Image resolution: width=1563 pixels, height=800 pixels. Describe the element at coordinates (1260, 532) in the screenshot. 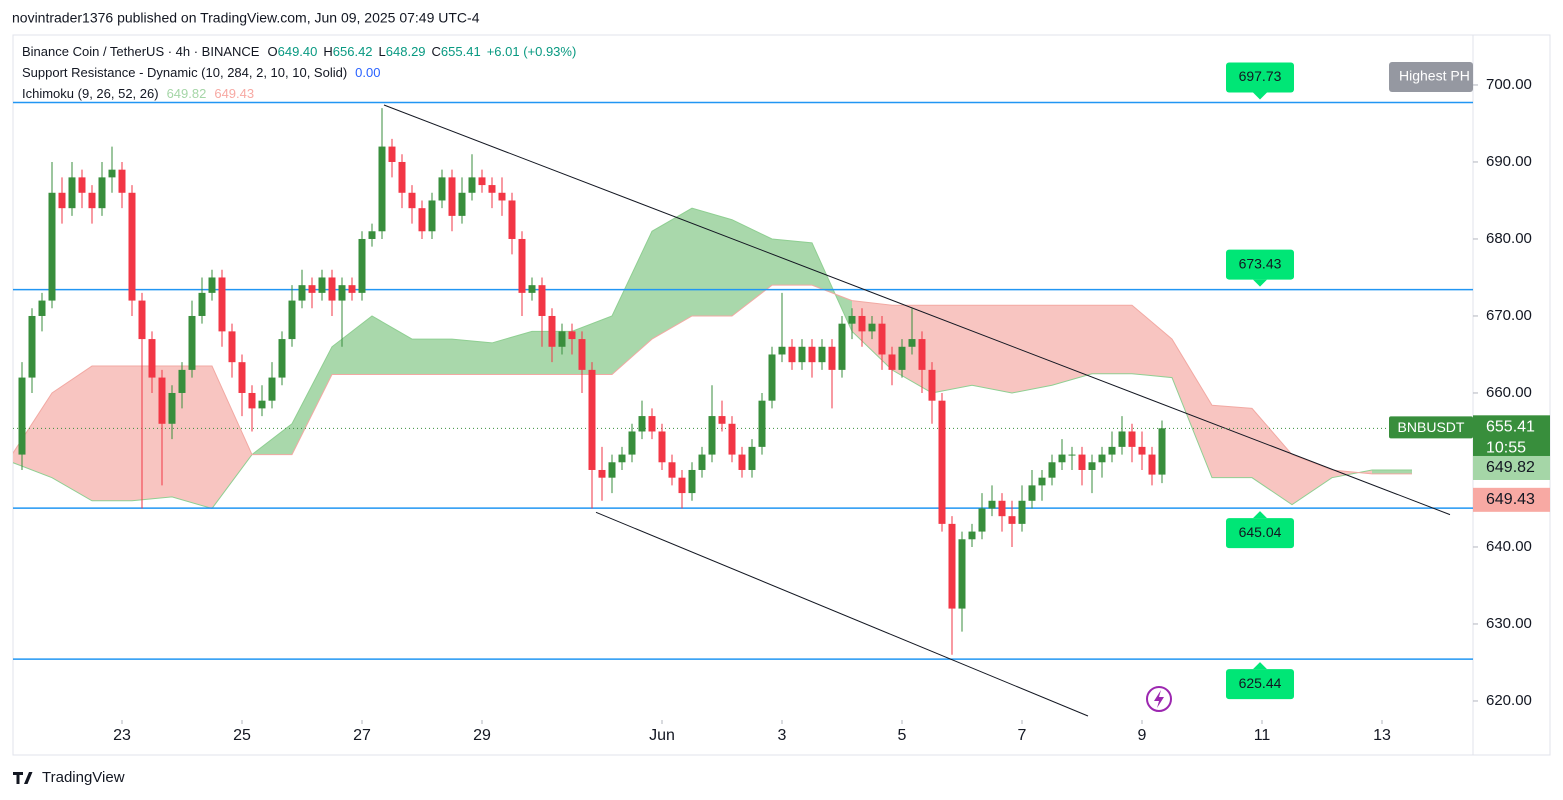

I see `level-label: 645.04` at that location.